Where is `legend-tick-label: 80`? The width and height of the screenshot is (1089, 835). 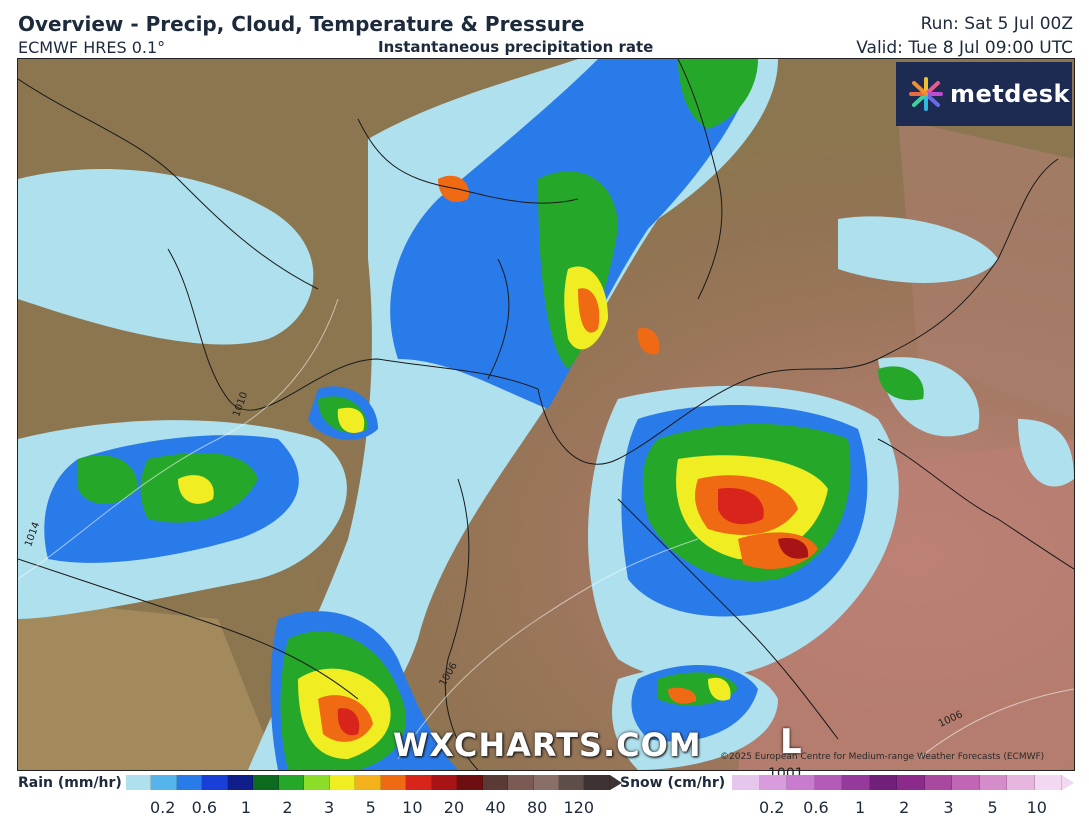
legend-tick-label: 80 is located at coordinates (537, 807).